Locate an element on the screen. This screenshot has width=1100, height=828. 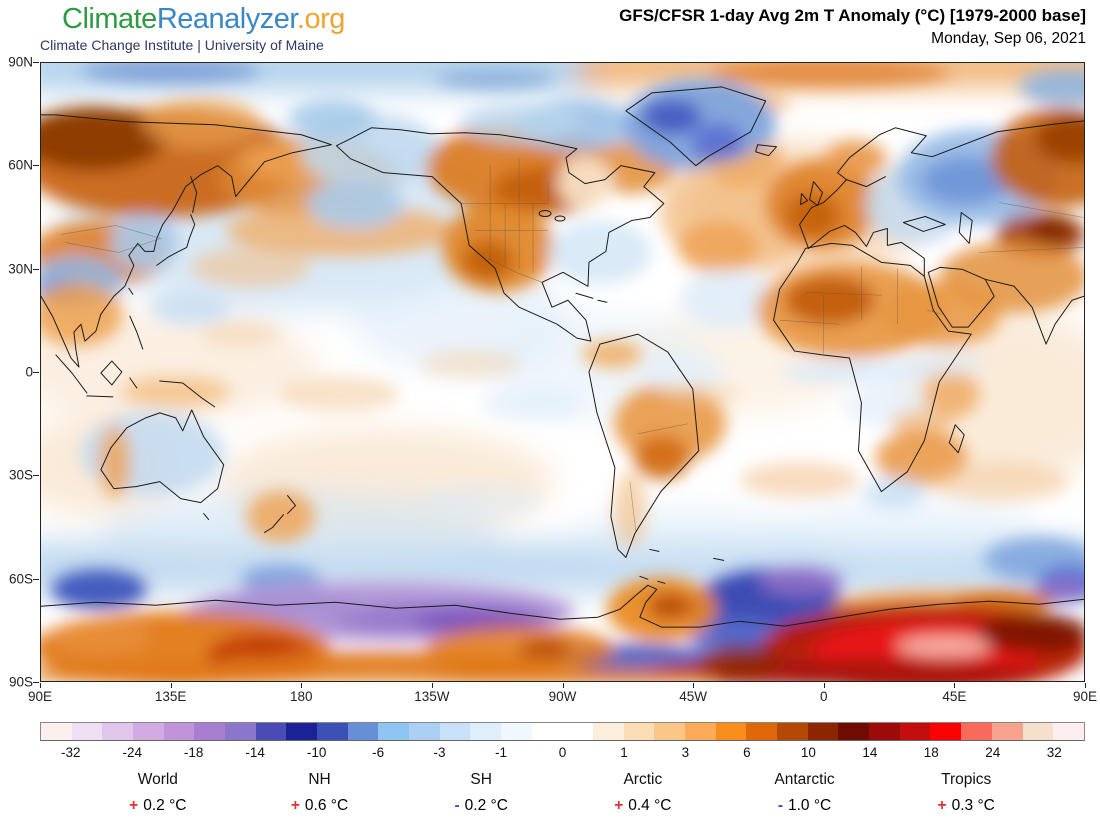
stat-region-label: Antarctic is located at coordinates (804, 779).